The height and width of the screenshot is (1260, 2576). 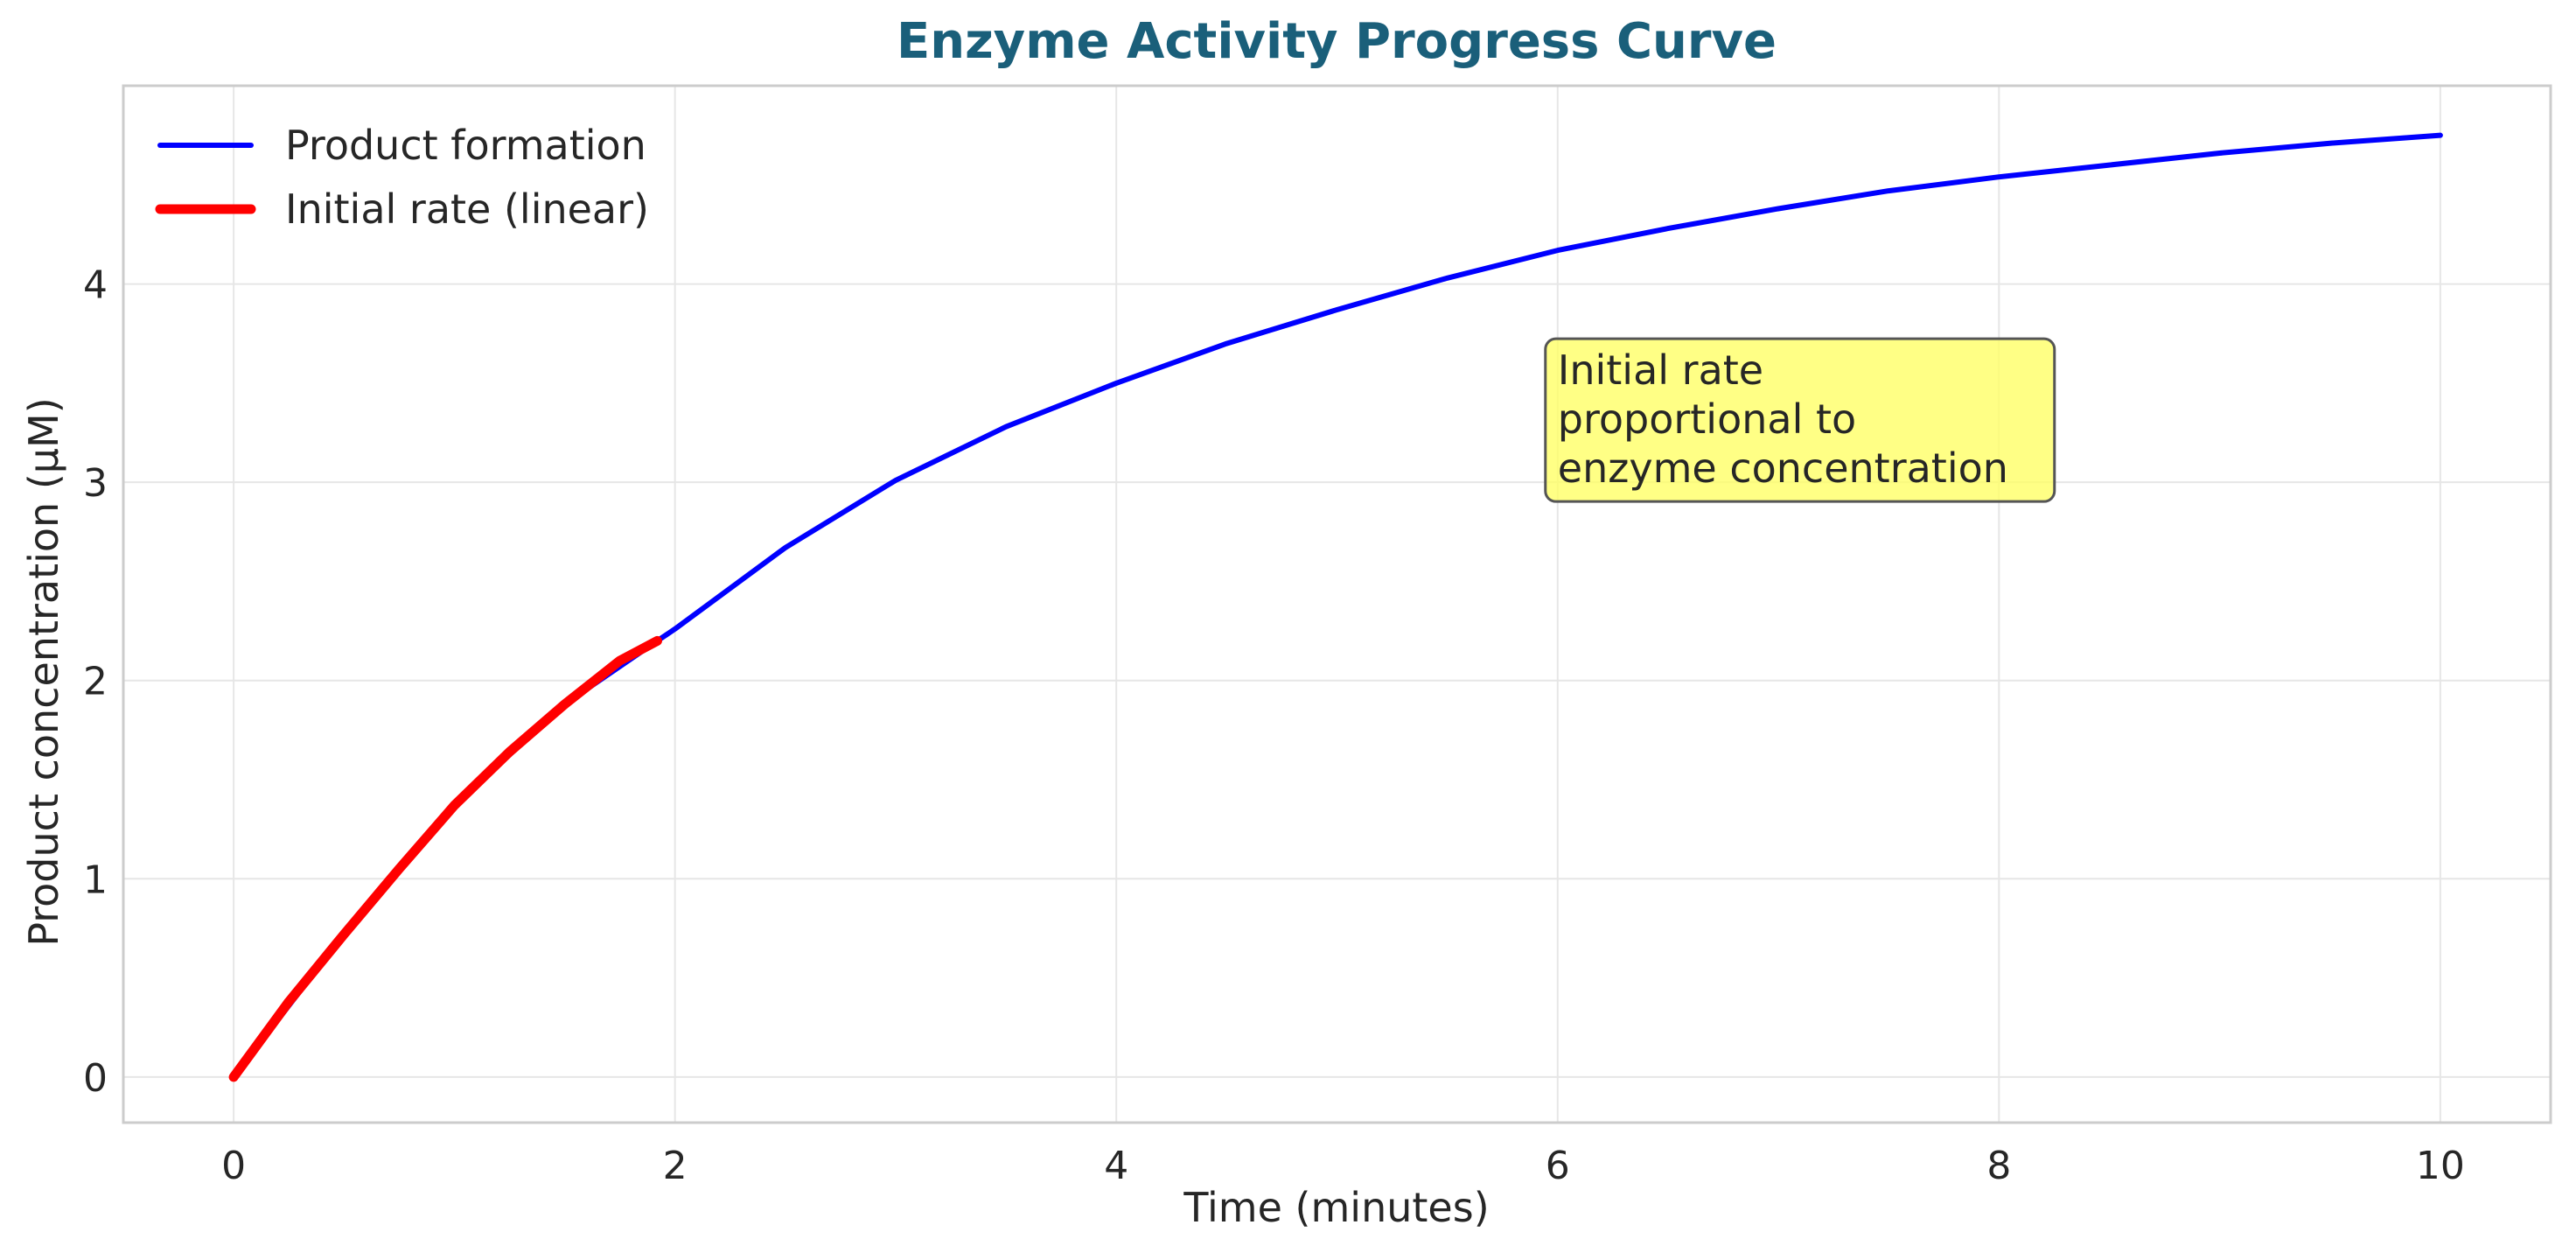 What do you see at coordinates (675, 1166) in the screenshot?
I see `x-tick-label: 2` at bounding box center [675, 1166].